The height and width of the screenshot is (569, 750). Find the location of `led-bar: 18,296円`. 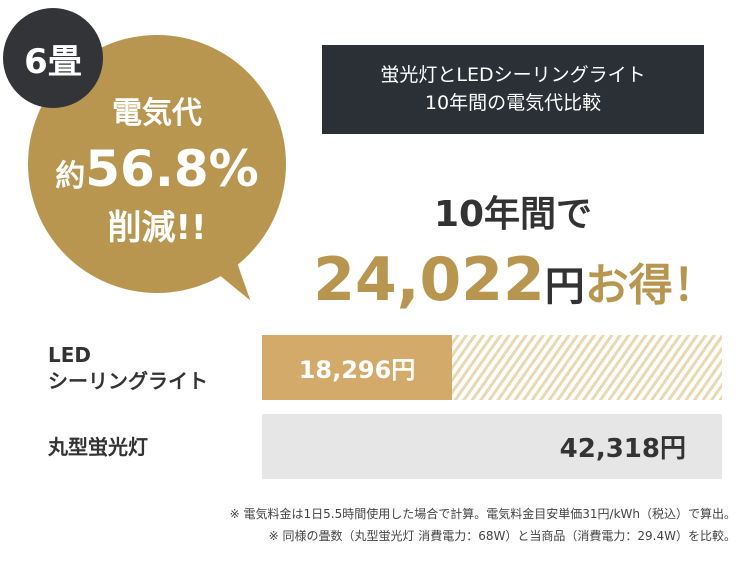

led-bar: 18,296円 is located at coordinates (357, 367).